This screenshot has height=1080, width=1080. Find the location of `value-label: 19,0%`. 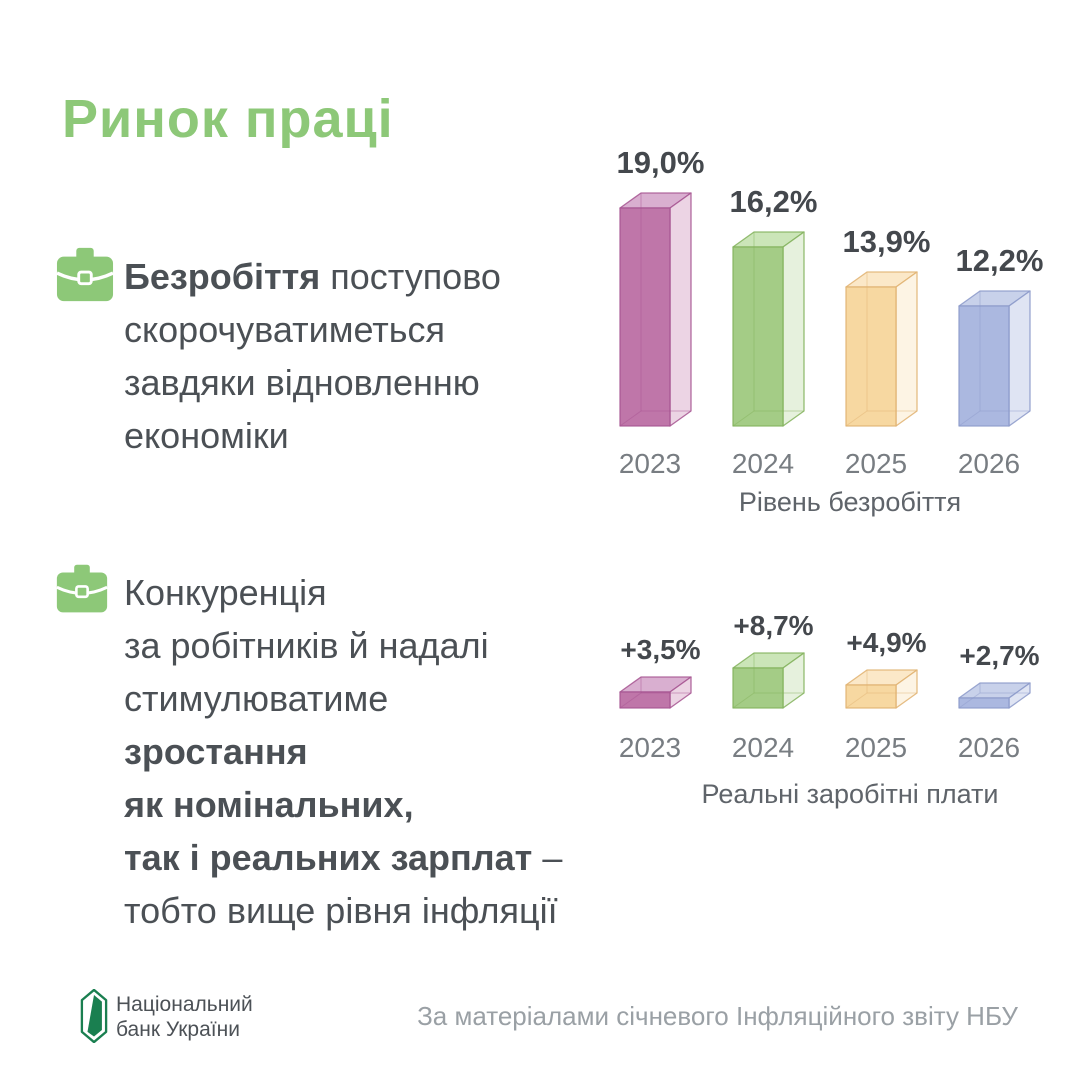

value-label: 19,0% is located at coordinates (661, 162).